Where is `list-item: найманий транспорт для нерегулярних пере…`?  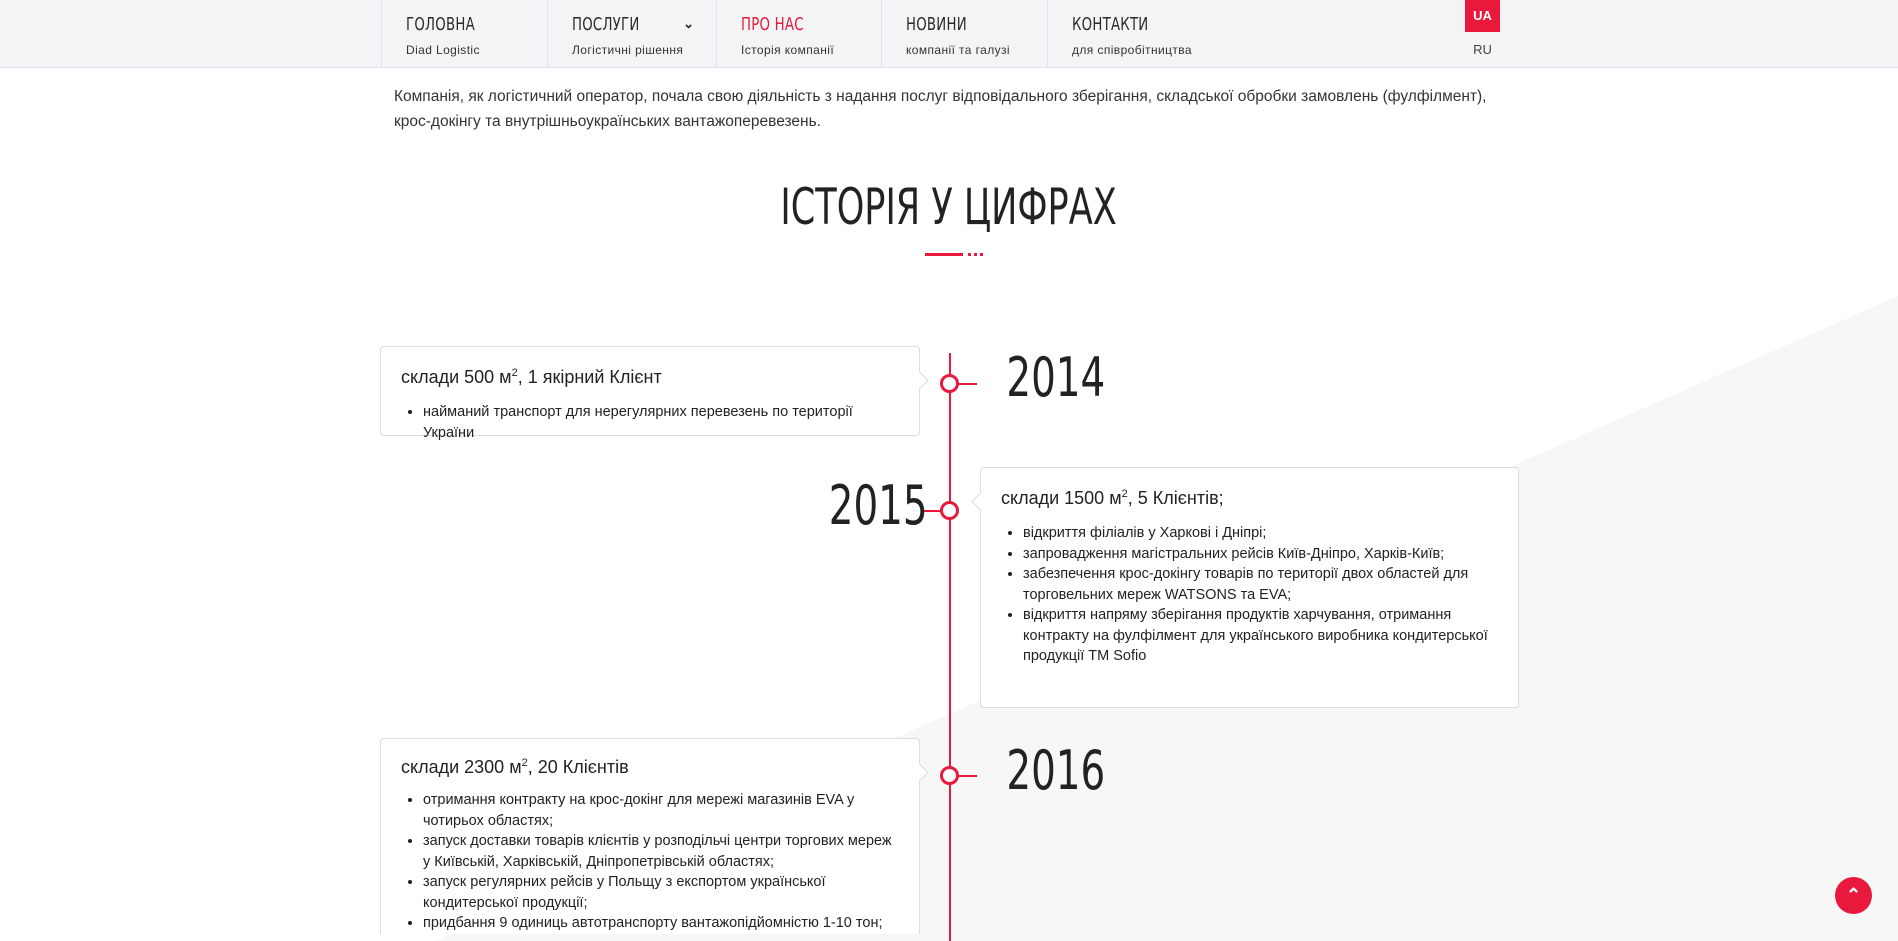 list-item: найманий транспорт для нерегулярних пере… is located at coordinates (661, 422).